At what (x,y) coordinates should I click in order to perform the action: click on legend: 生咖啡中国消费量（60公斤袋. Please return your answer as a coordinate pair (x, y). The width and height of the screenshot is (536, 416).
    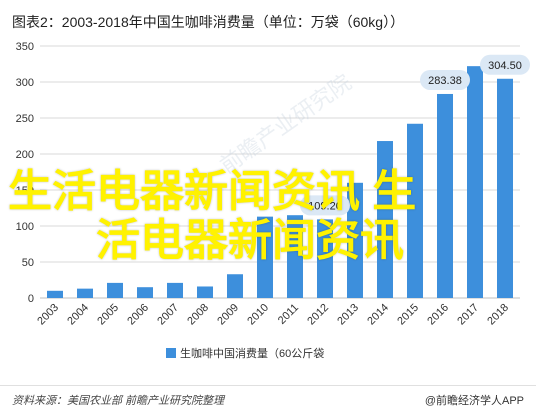
    Looking at the image, I should click on (245, 353).